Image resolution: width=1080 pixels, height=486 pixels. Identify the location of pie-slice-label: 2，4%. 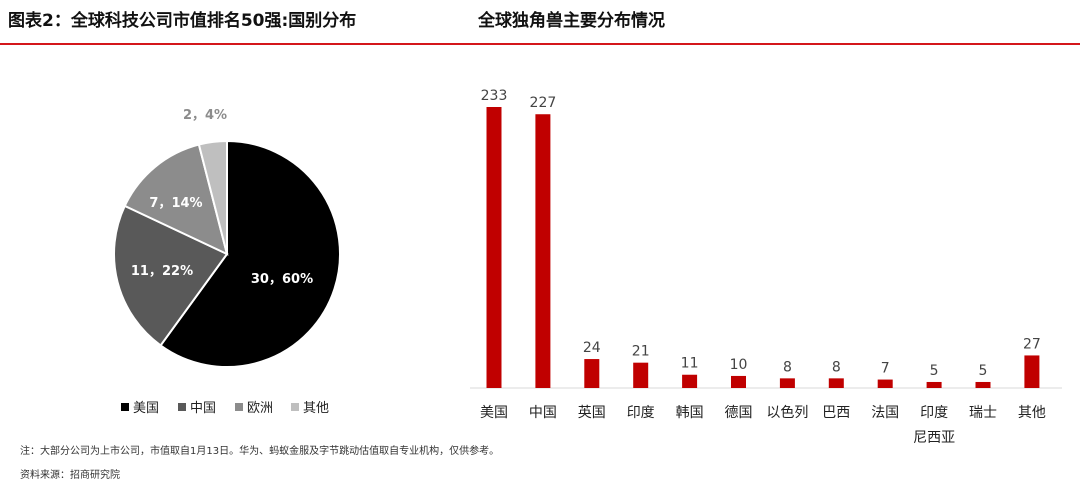
(205, 115).